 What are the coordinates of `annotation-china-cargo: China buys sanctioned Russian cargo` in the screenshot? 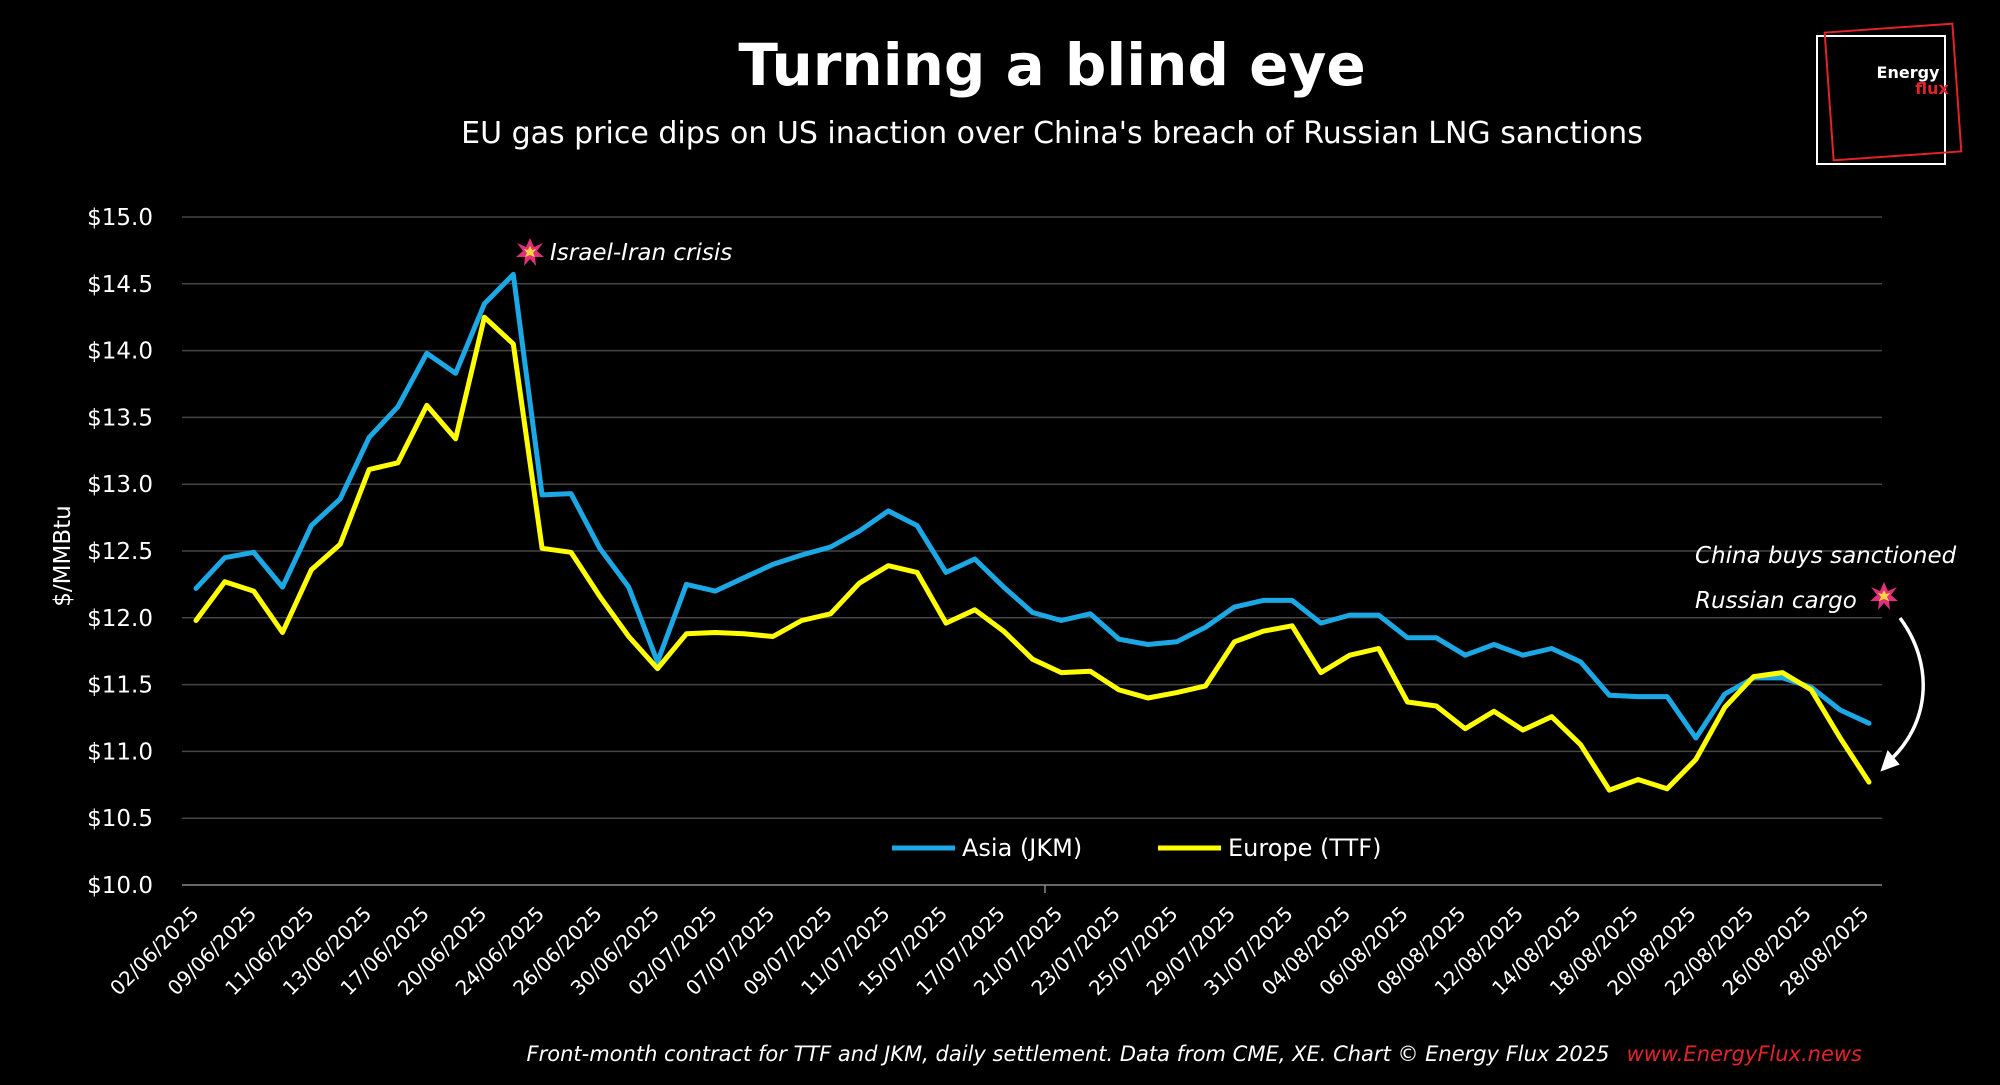 It's located at (1826, 657).